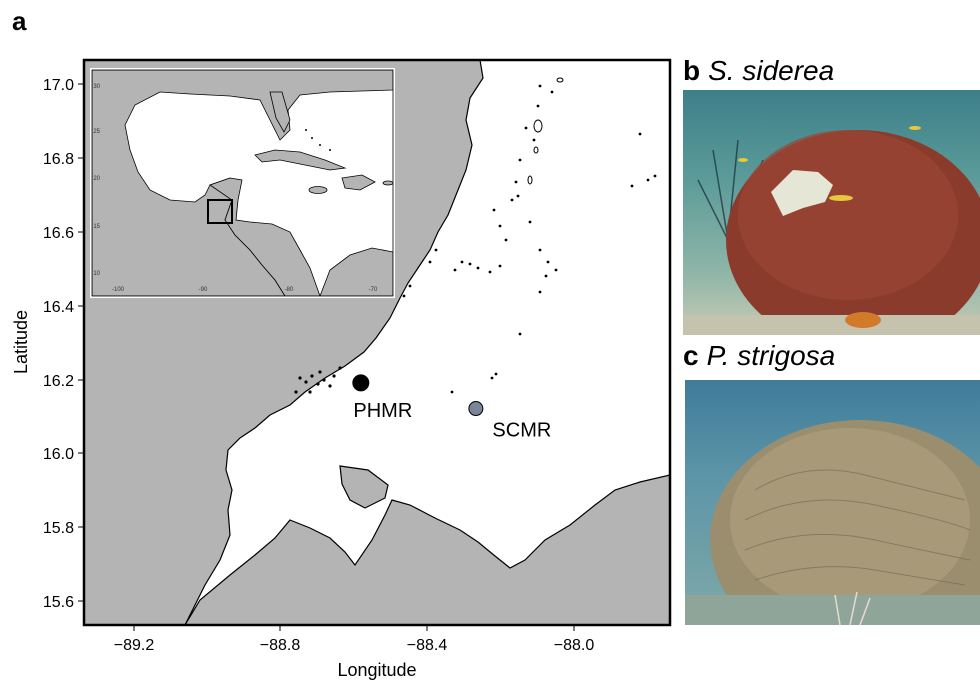 The width and height of the screenshot is (980, 681). I want to click on y-tick-label: 16.6, so click(58, 233).